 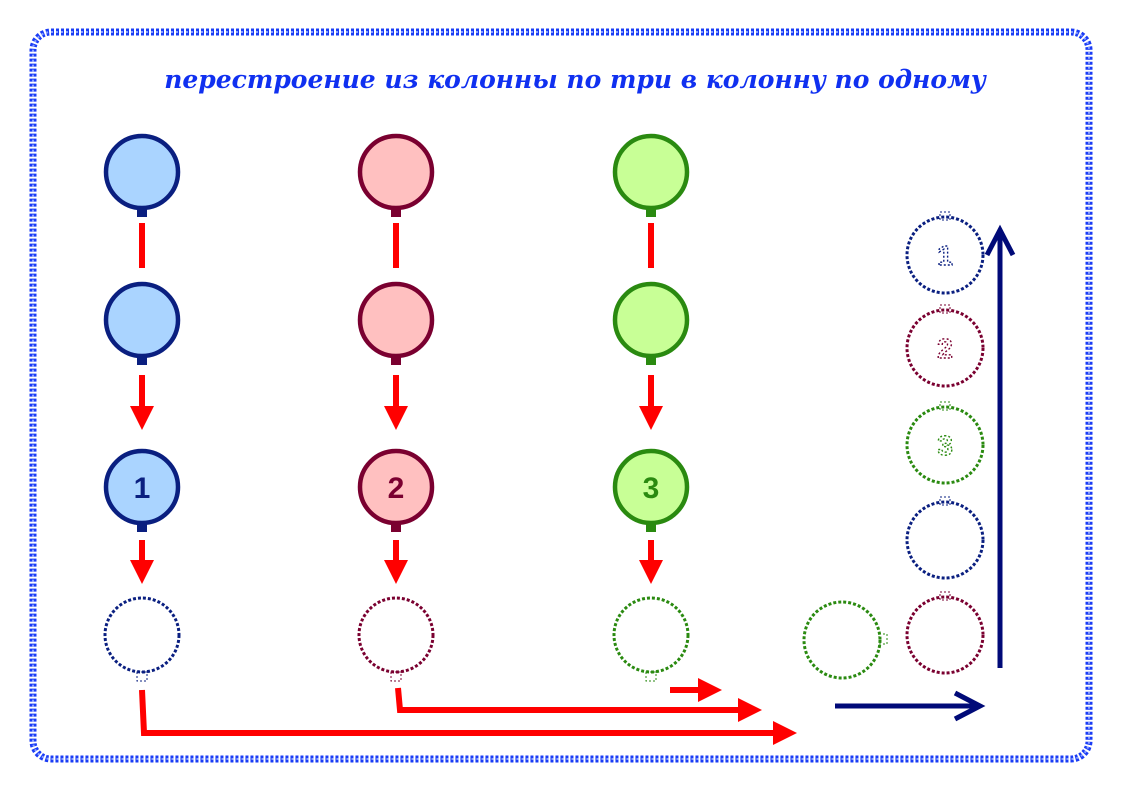 I want to click on soldier-number: 3, so click(x=651, y=488).